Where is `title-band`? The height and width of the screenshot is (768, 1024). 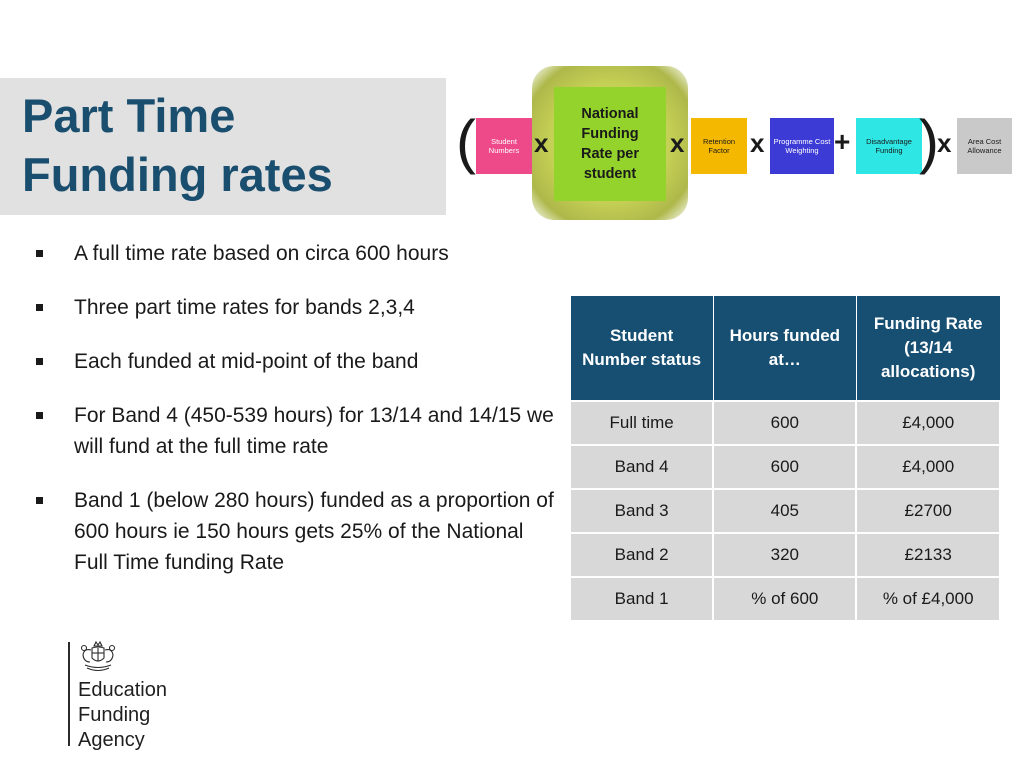 title-band is located at coordinates (223, 146).